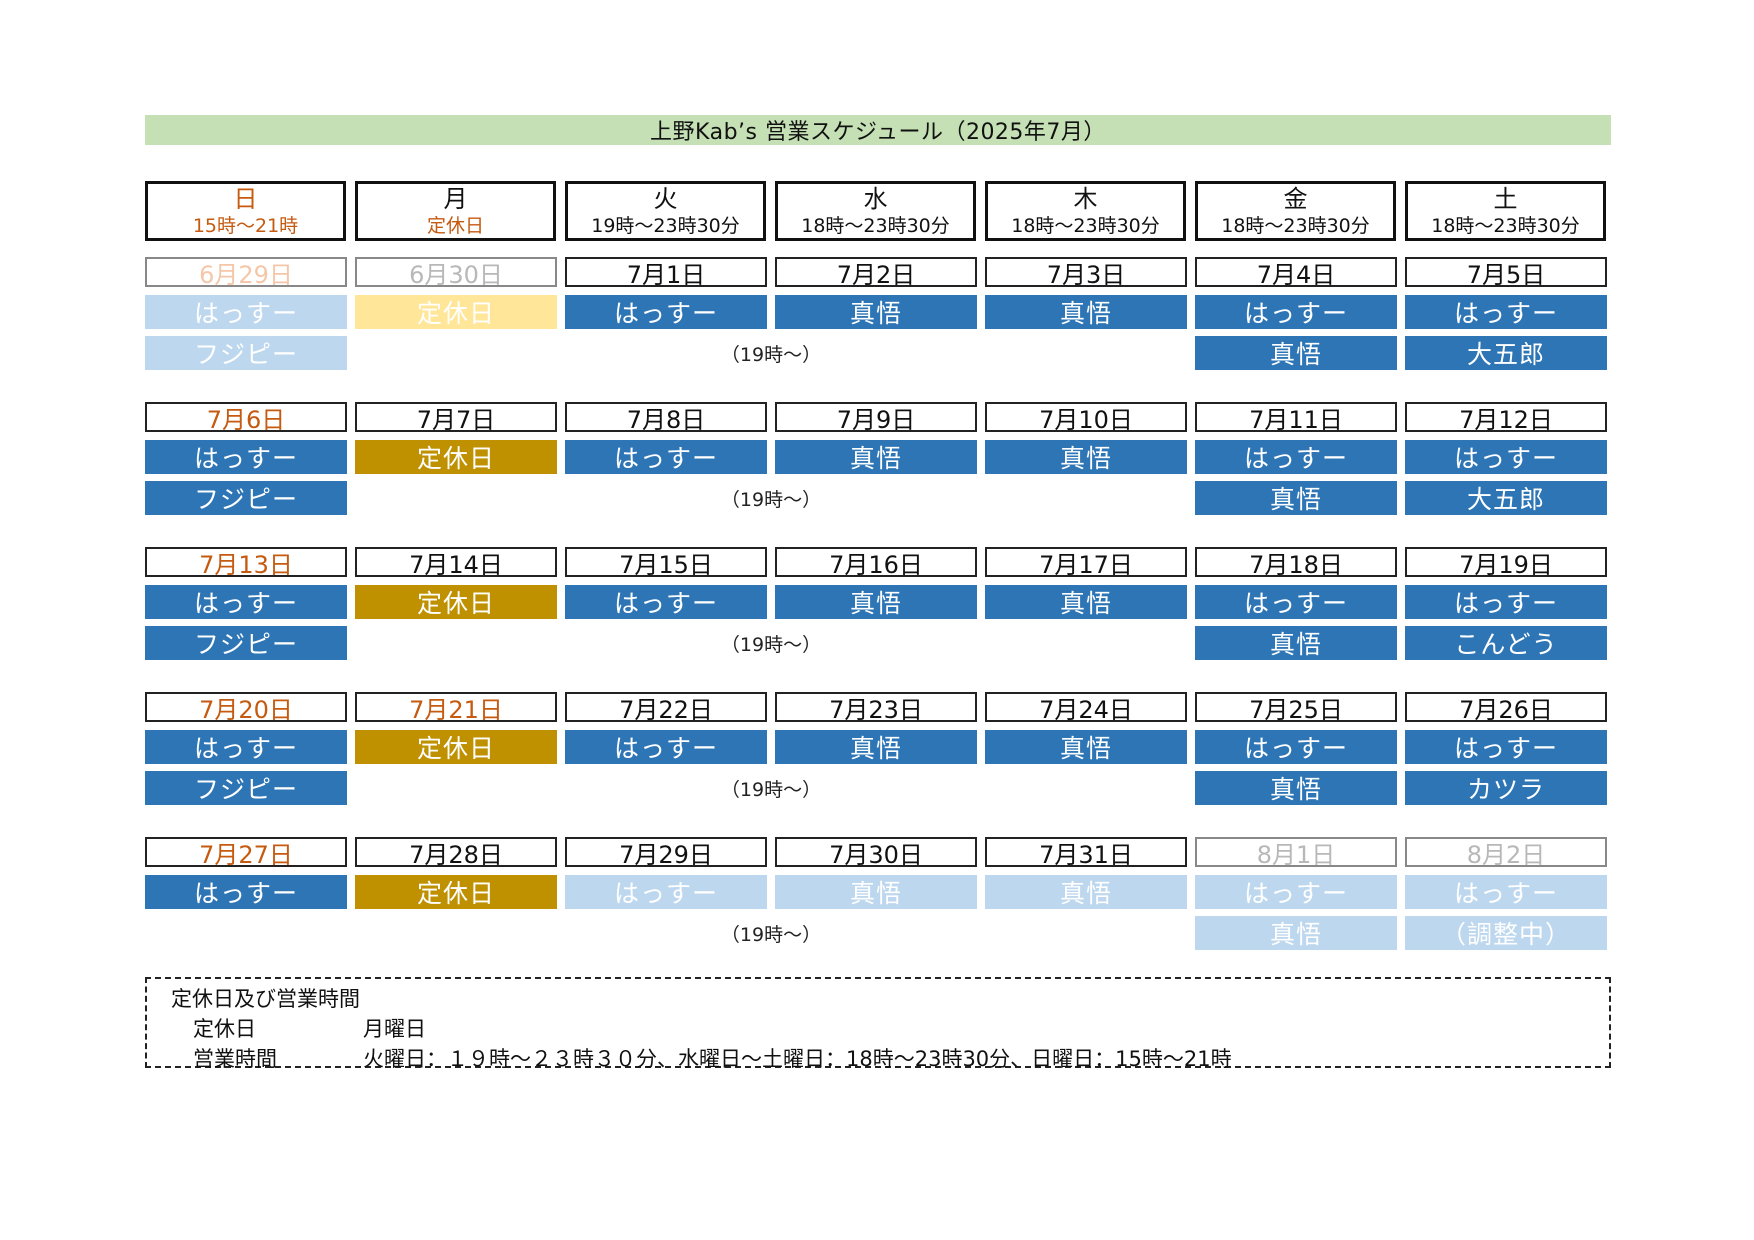 This screenshot has height=1240, width=1754. I want to click on date-cell: 7月28日, so click(456, 853).